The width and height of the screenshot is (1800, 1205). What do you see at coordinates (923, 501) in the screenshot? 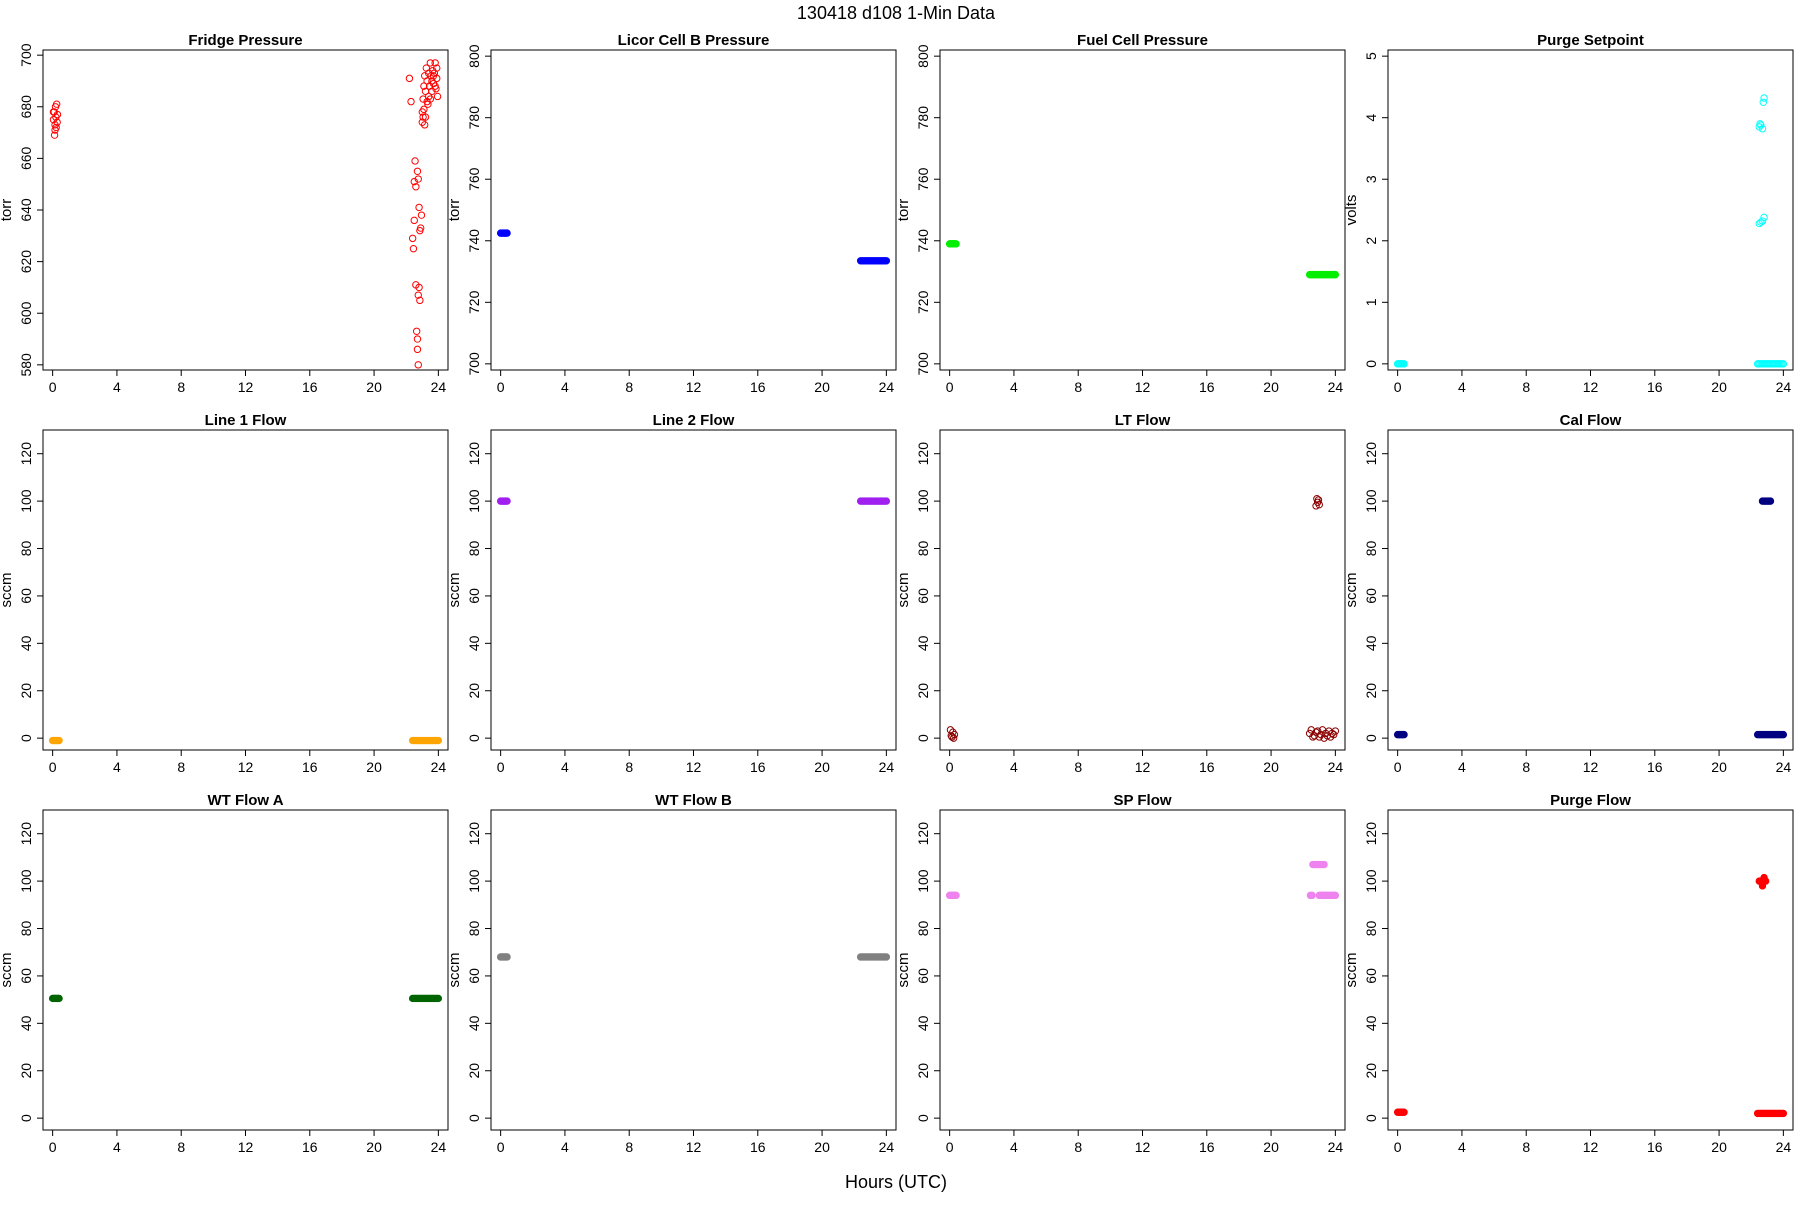
I see `y-tick-label: 100` at bounding box center [923, 501].